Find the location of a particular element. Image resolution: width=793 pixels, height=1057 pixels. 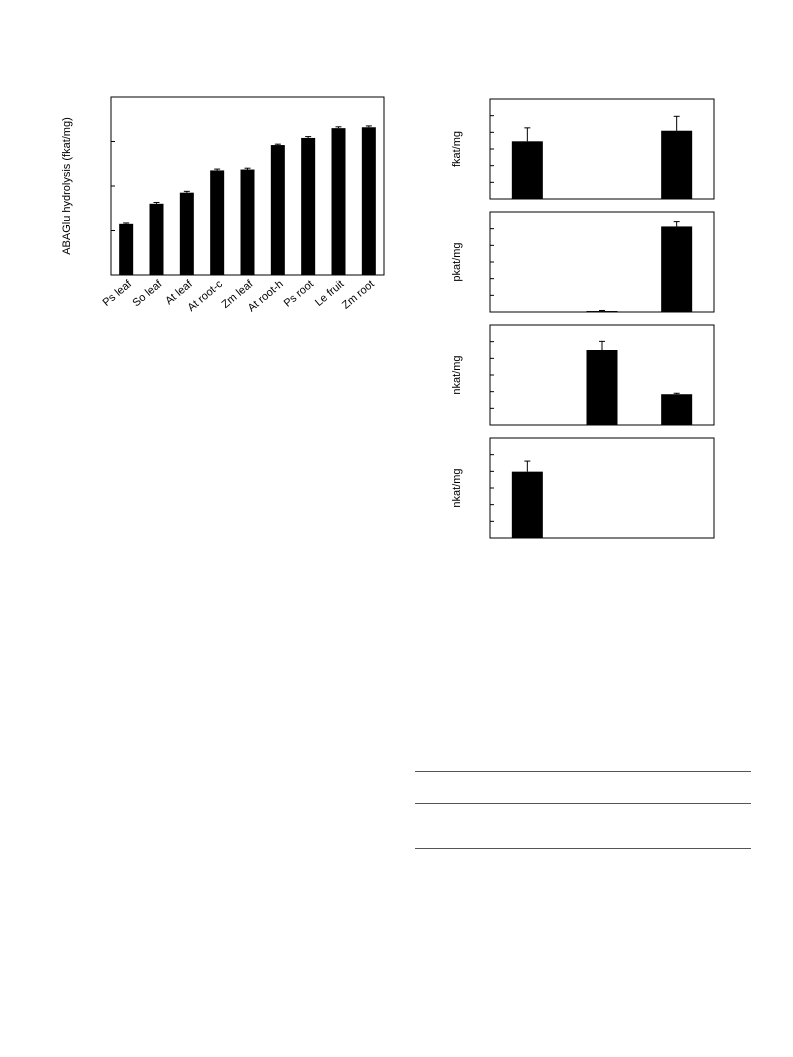

x-tick-label: So leaf is located at coordinates (147, 294).